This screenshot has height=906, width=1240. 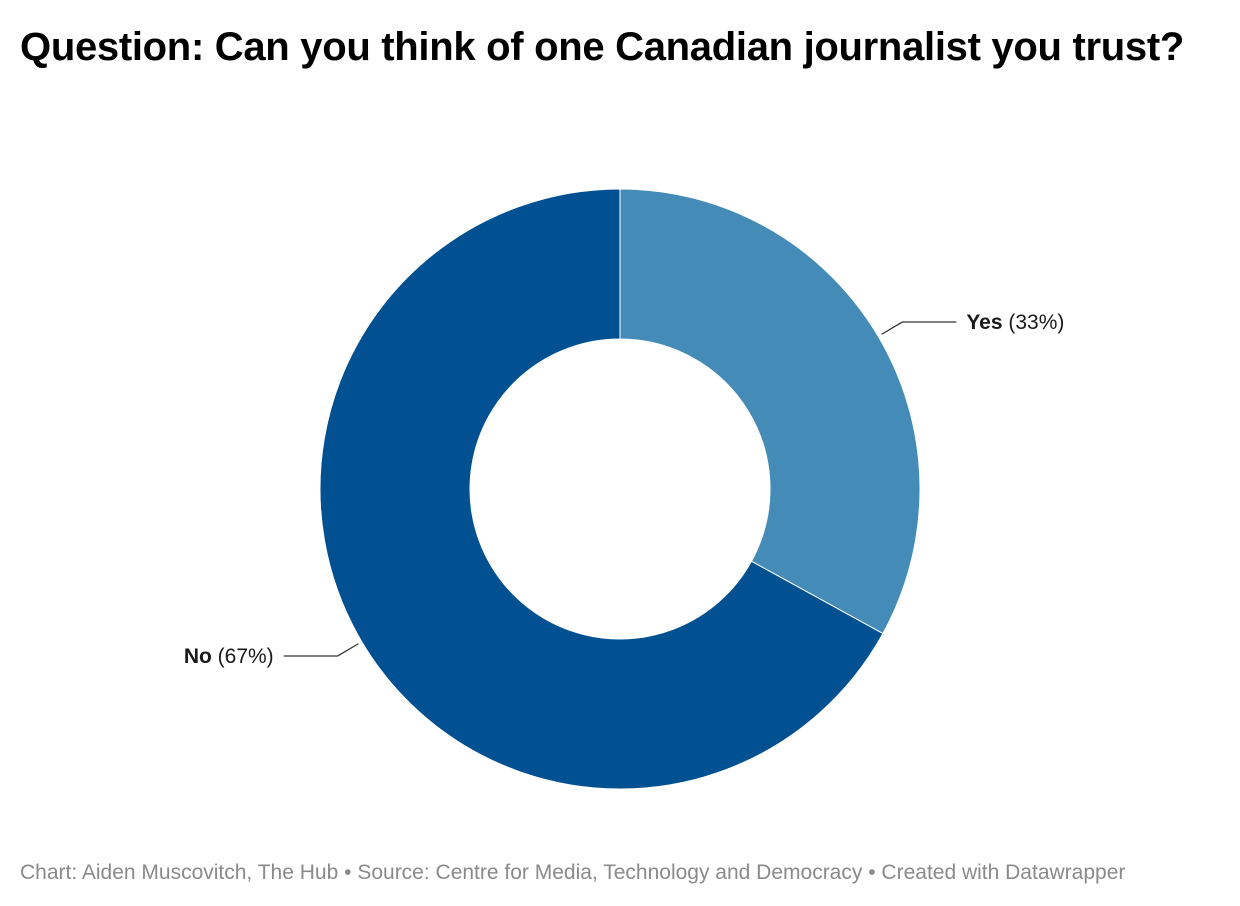 What do you see at coordinates (179, 872) in the screenshot?
I see `chart-credit: Chart: Aiden Muscovitch, The Hub` at bounding box center [179, 872].